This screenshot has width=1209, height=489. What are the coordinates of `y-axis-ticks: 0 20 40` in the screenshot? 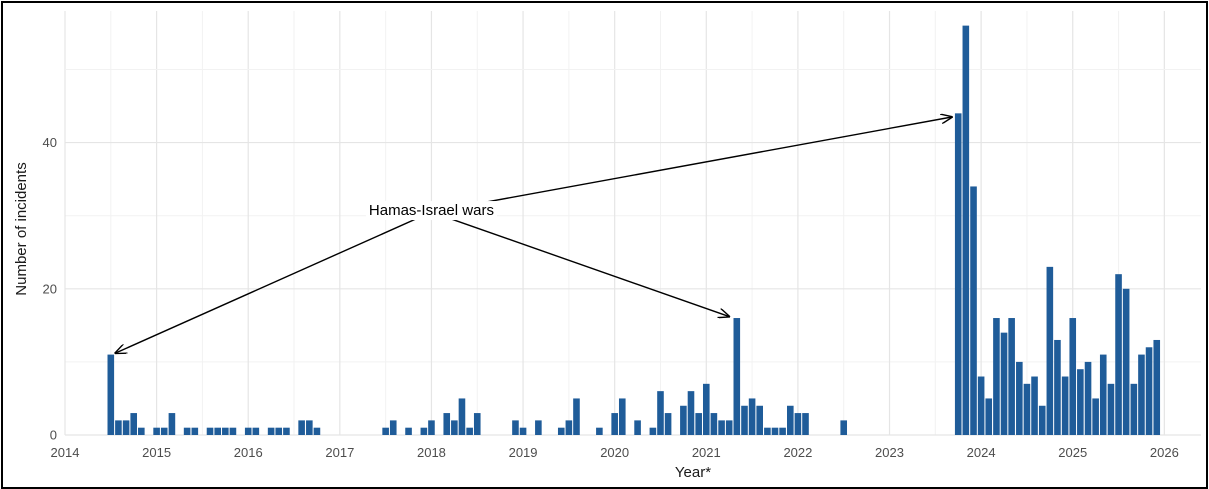 It's located at (50, 288).